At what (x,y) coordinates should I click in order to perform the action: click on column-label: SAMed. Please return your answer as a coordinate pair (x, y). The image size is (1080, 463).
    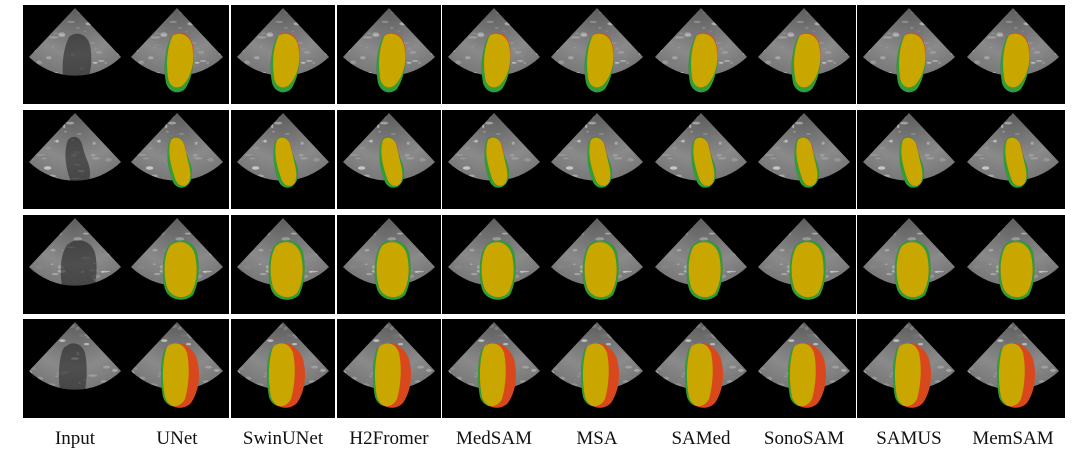
    Looking at the image, I should click on (701, 438).